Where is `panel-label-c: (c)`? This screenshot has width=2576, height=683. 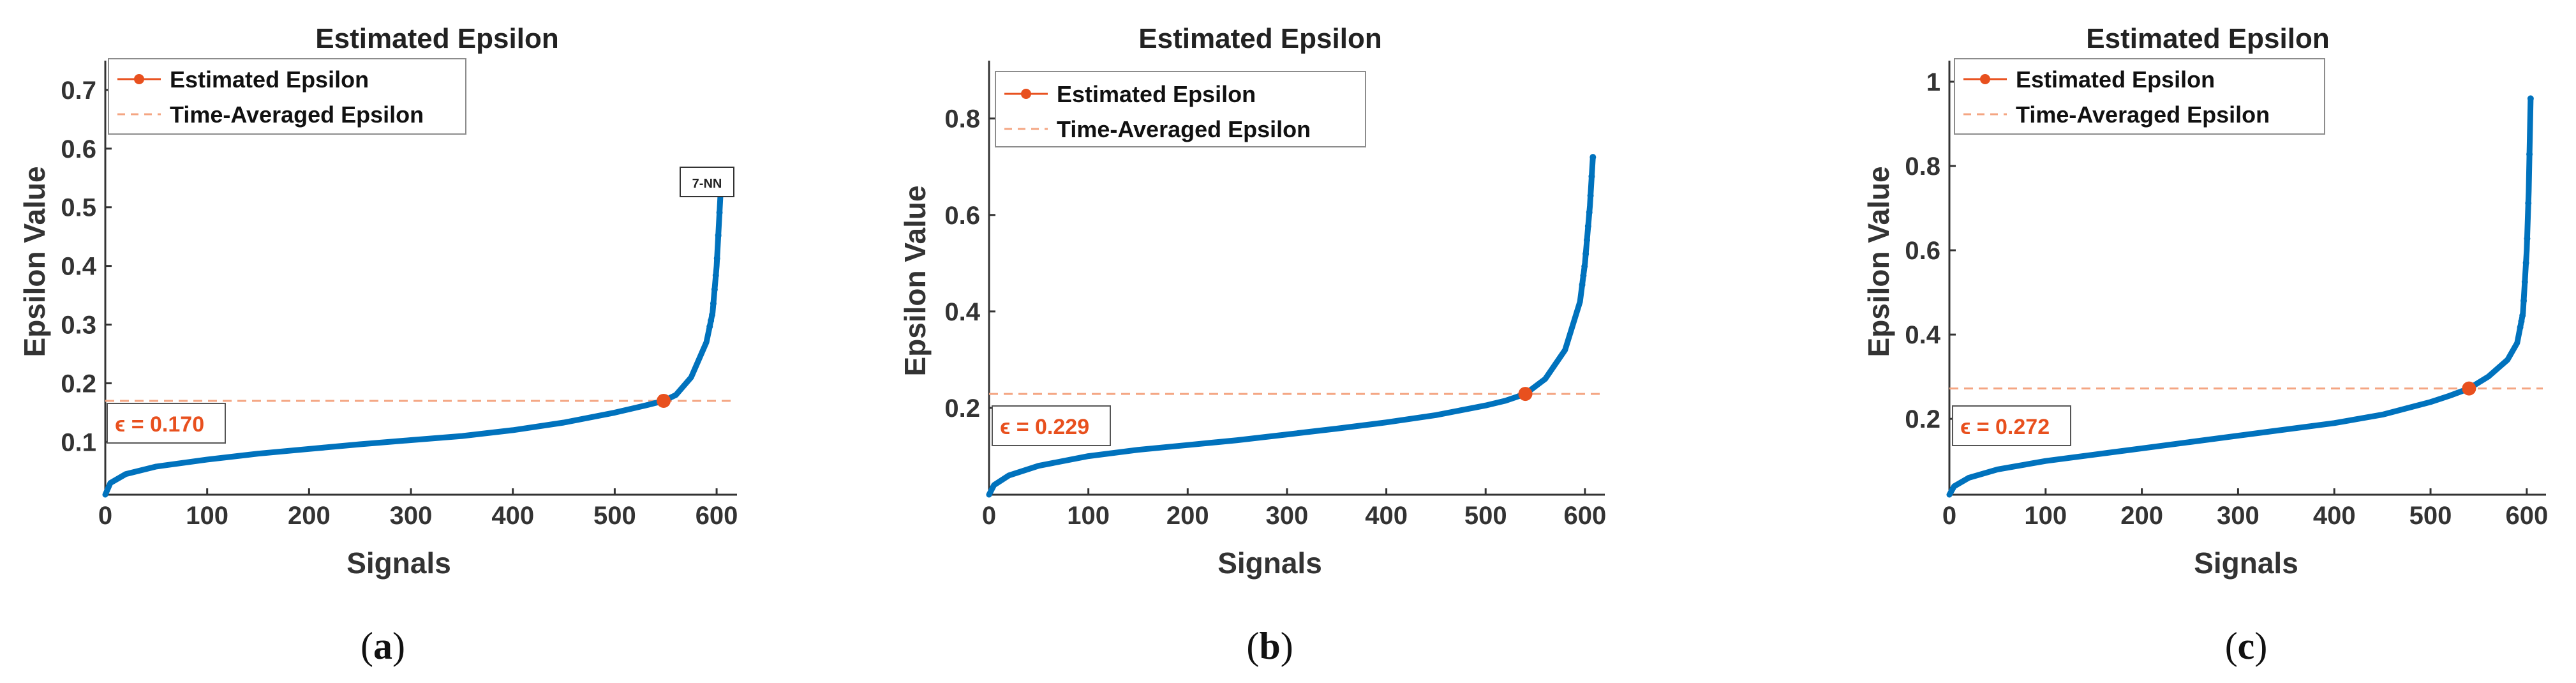
panel-label-c: (c) is located at coordinates (2246, 646).